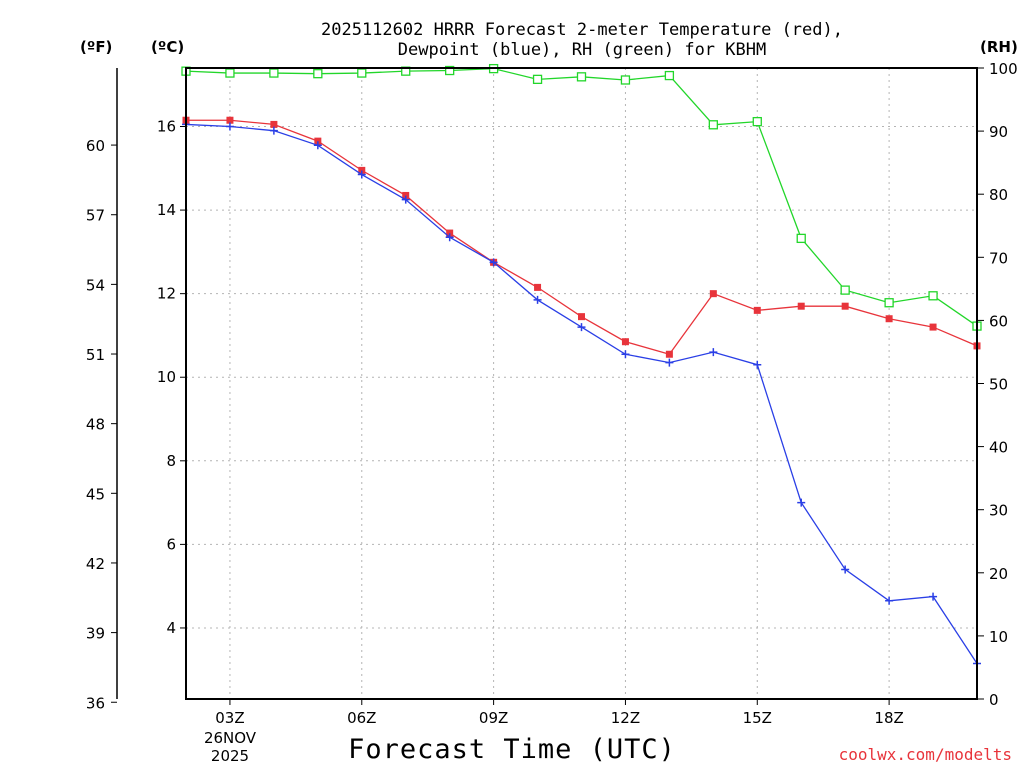 This screenshot has height=768, width=1024. What do you see at coordinates (166, 127) in the screenshot?
I see `celsius-tick-label: 16` at bounding box center [166, 127].